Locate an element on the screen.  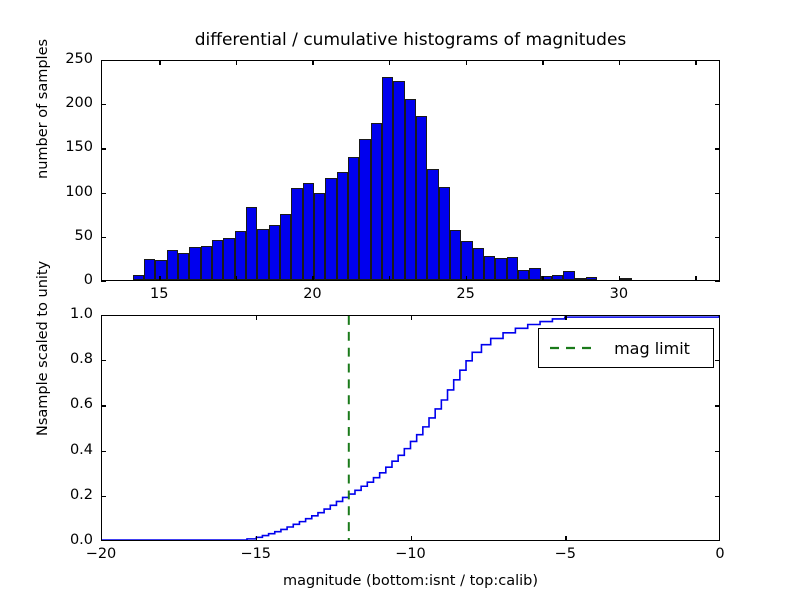
bottom-panel-xlabel: magnitude (bottom:isnt / top:calib) is located at coordinates (410, 581).